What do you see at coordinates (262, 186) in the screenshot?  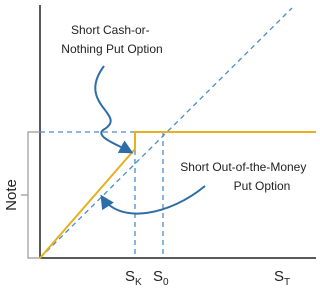 I see `annotation-line: Put Option` at bounding box center [262, 186].